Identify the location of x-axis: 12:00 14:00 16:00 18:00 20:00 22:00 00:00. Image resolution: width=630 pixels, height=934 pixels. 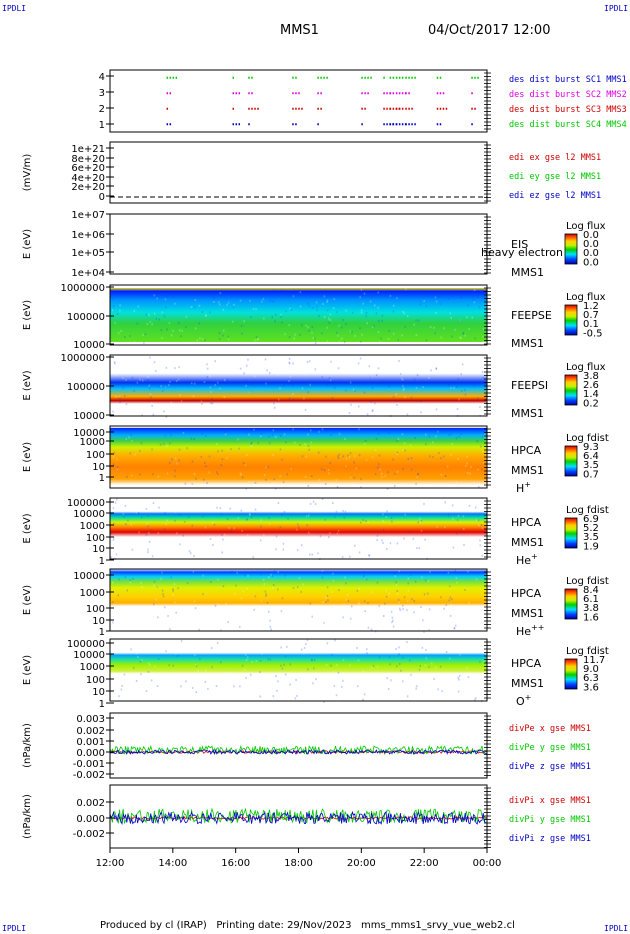
(298, 858).